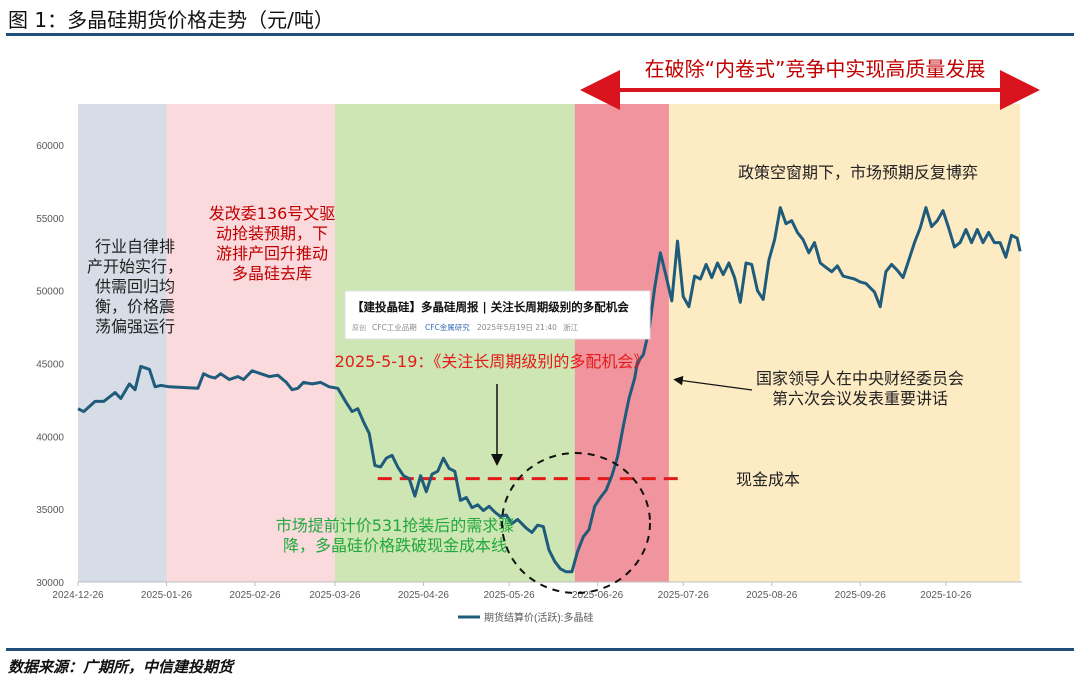 The image size is (1080, 682). I want to click on zone1-note: 行业自律排 产开始实行， 供需回归均 衡，价格震 荡偏强运行, so click(135, 286).